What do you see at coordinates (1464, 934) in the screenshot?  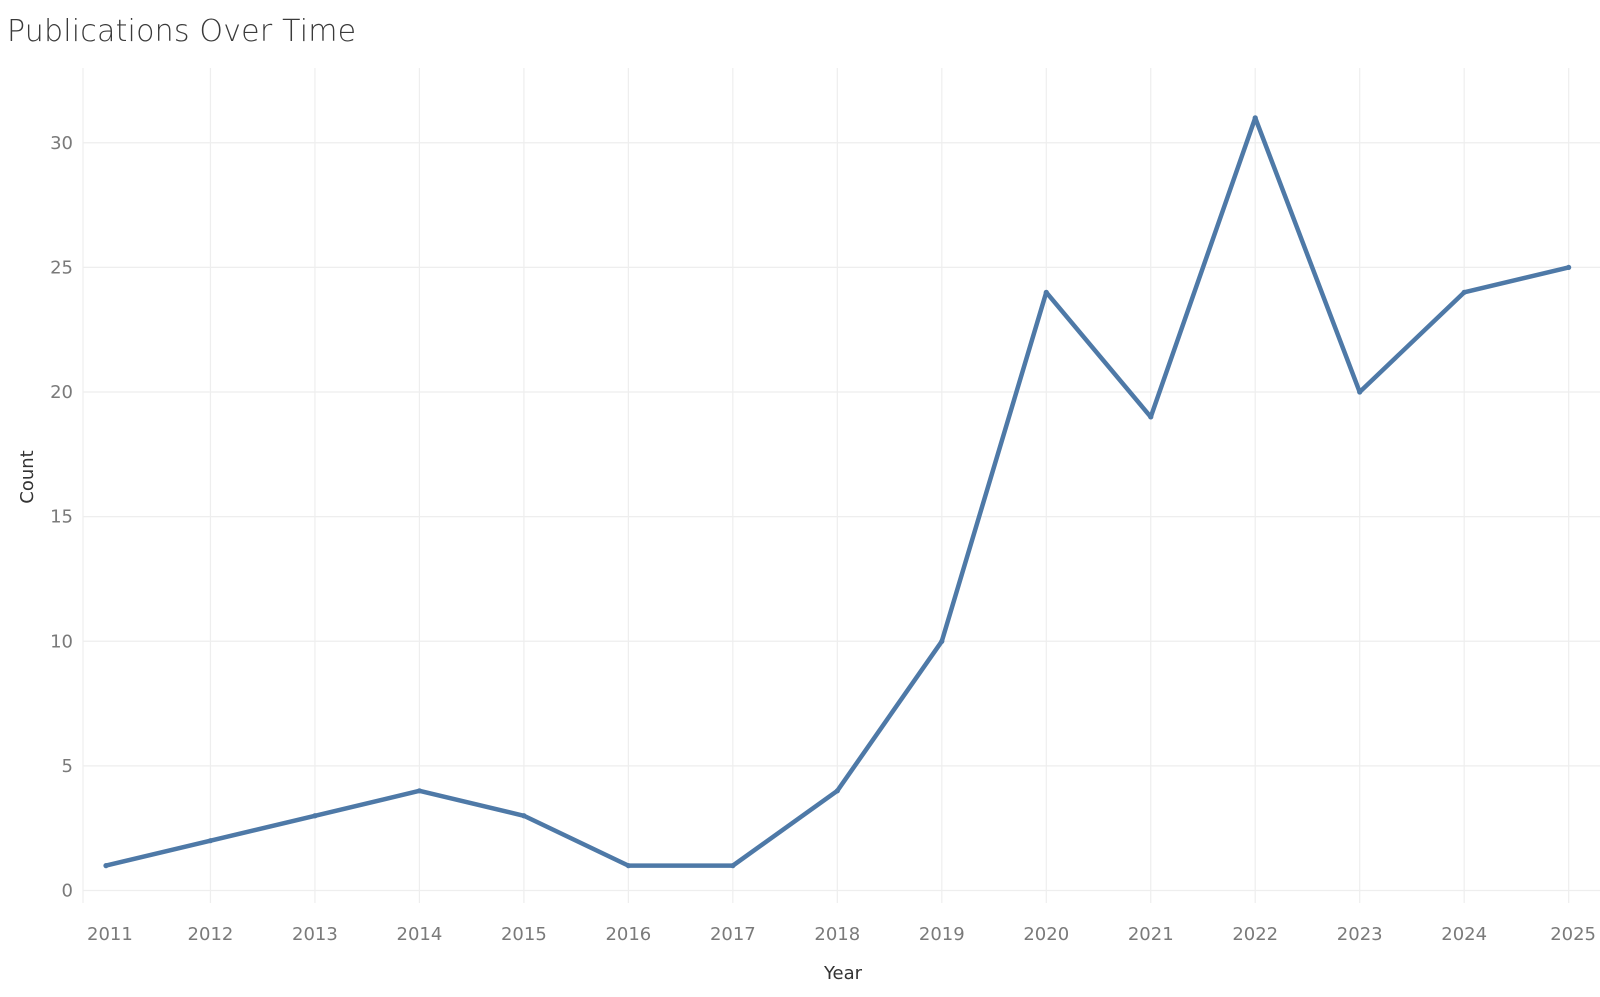 I see `x-tick-label: 2024` at bounding box center [1464, 934].